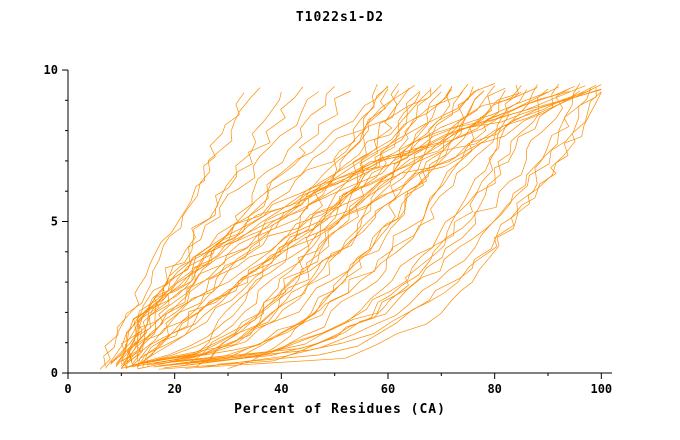 The height and width of the screenshot is (440, 680). Describe the element at coordinates (340, 17) in the screenshot. I see `chart-title: T1022s1-D2` at that location.